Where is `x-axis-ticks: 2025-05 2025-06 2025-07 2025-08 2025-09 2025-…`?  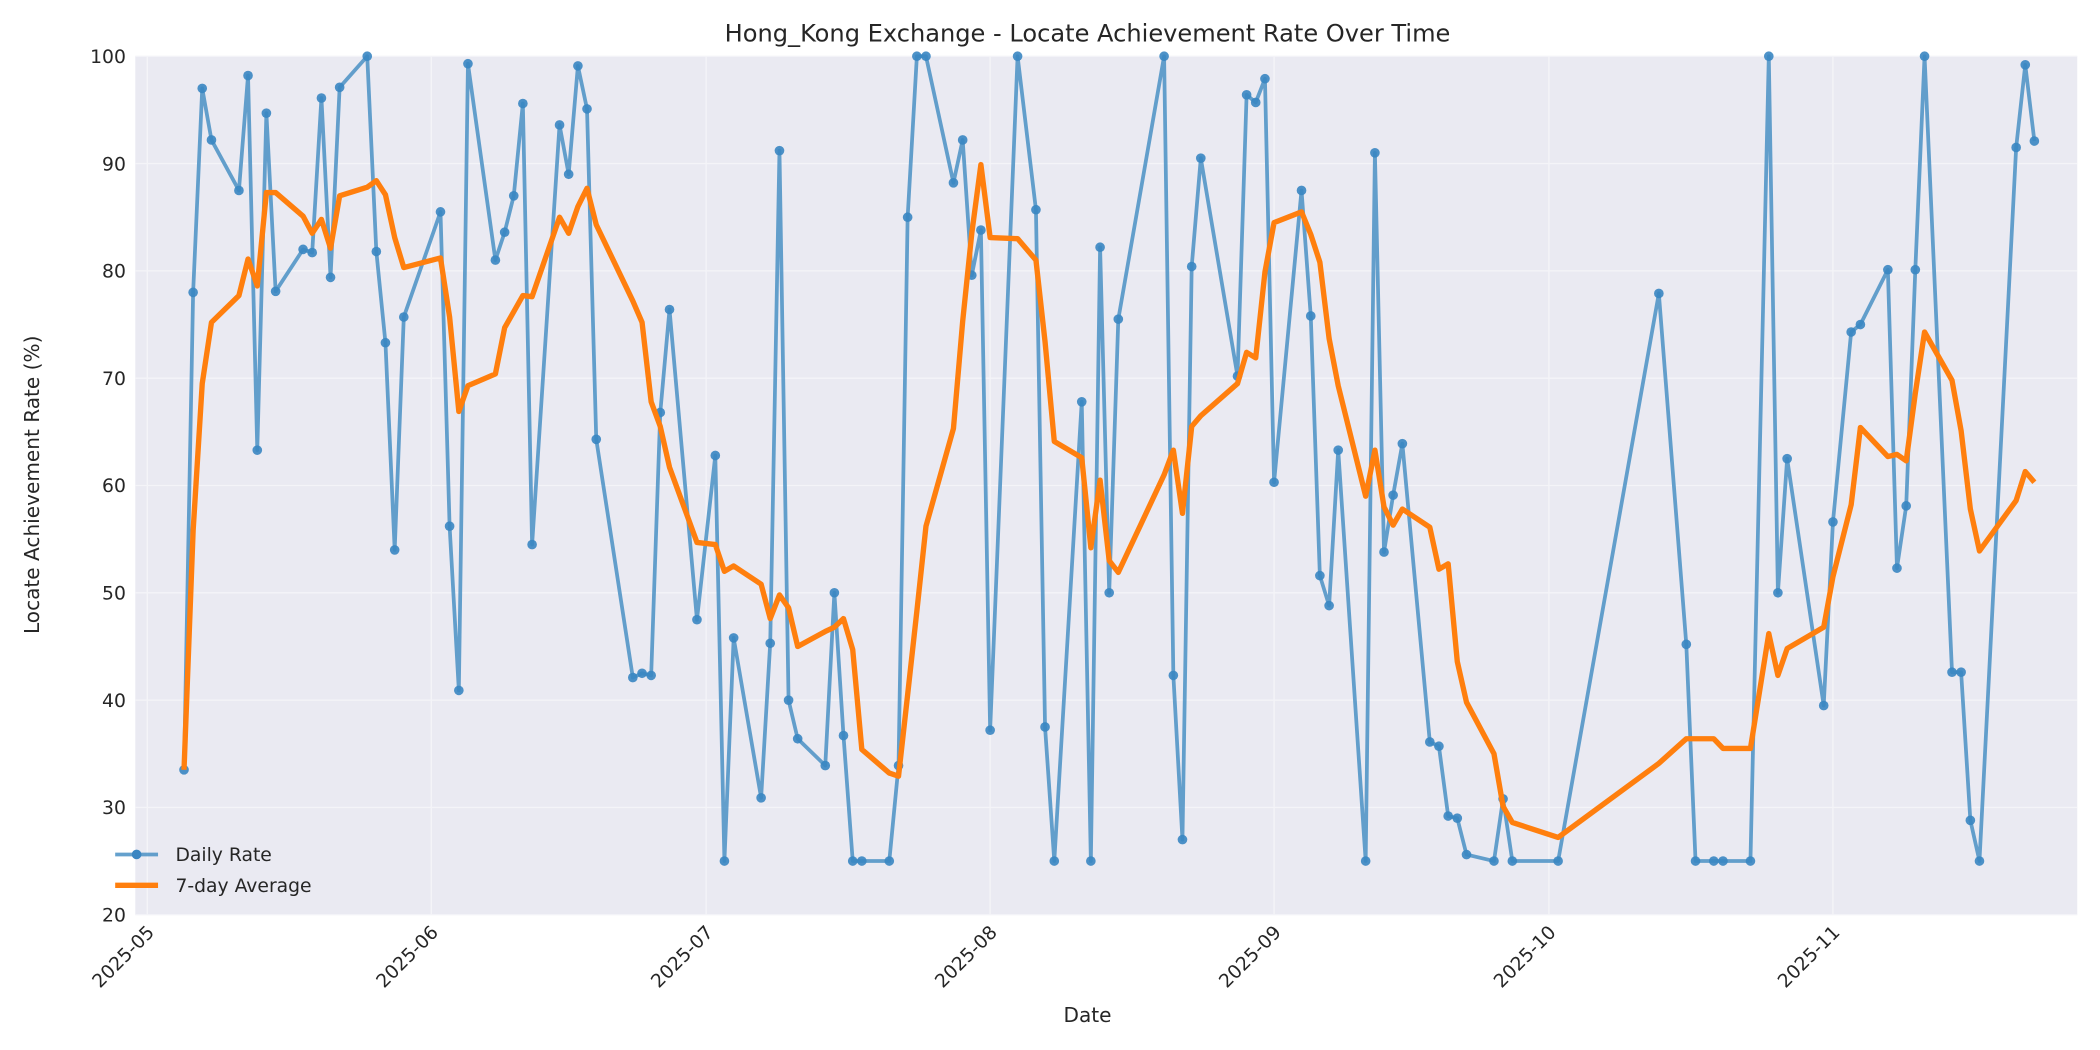
x-axis-ticks: 2025-05 2025-06 2025-07 2025-08 2025-09 2025-… is located at coordinates (967, 957).